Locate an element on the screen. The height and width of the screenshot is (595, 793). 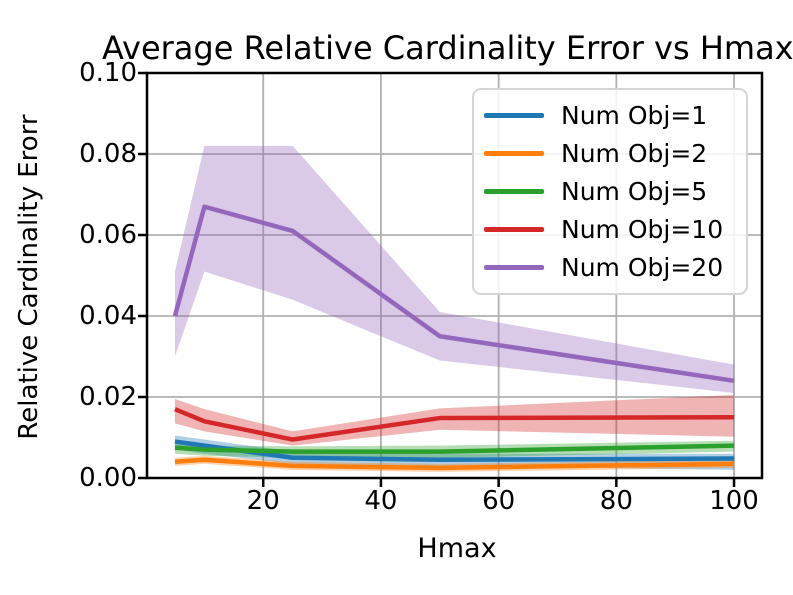
legend-item-num-obj-10: Num Obj=10 is located at coordinates (609, 229).